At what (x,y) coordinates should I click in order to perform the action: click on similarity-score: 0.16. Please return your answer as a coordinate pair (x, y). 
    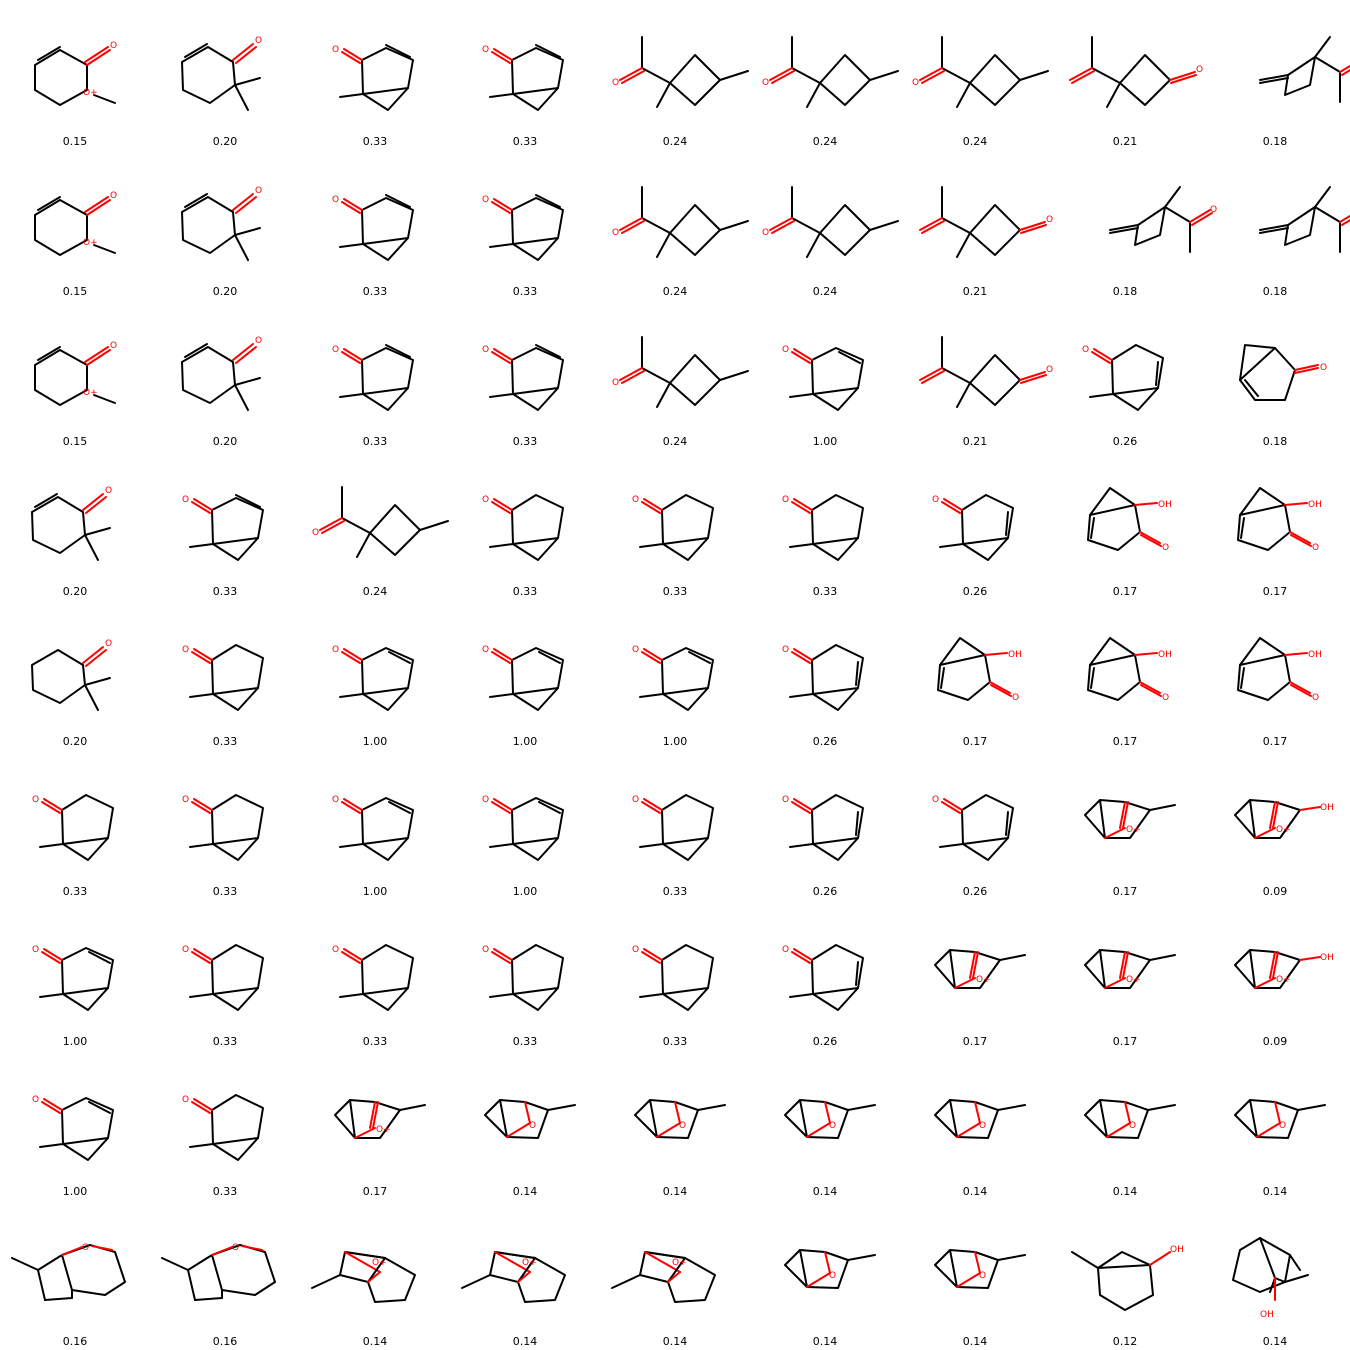
    Looking at the image, I should click on (225, 1341).